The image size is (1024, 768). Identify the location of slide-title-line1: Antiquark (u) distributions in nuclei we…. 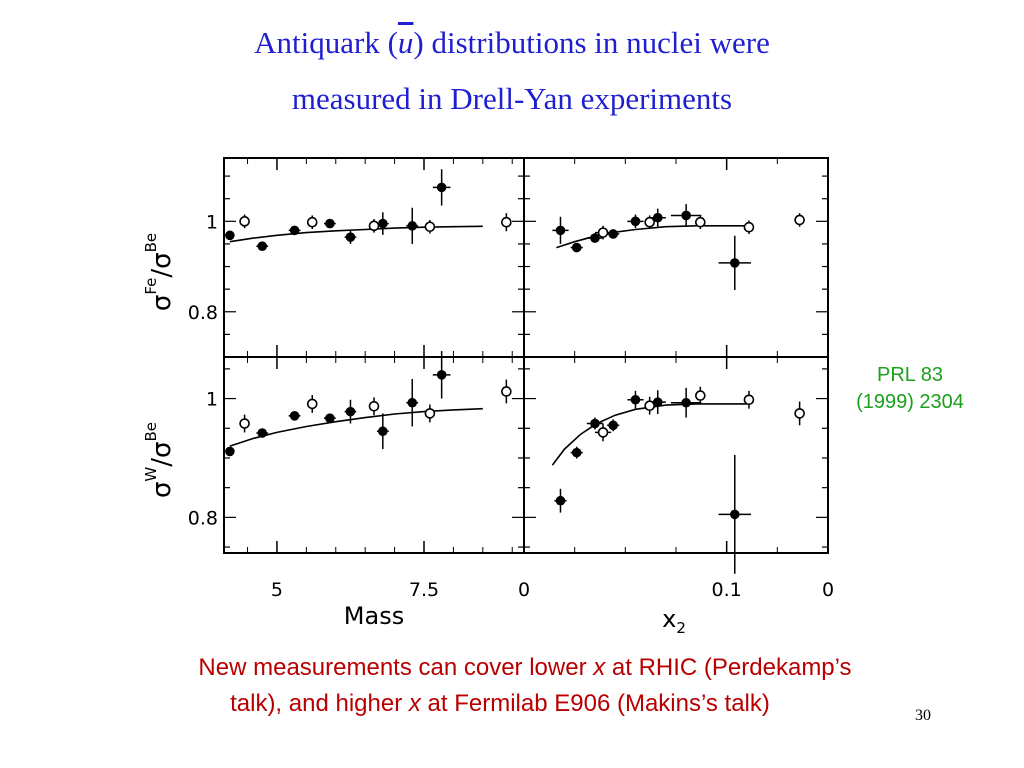
(512, 42).